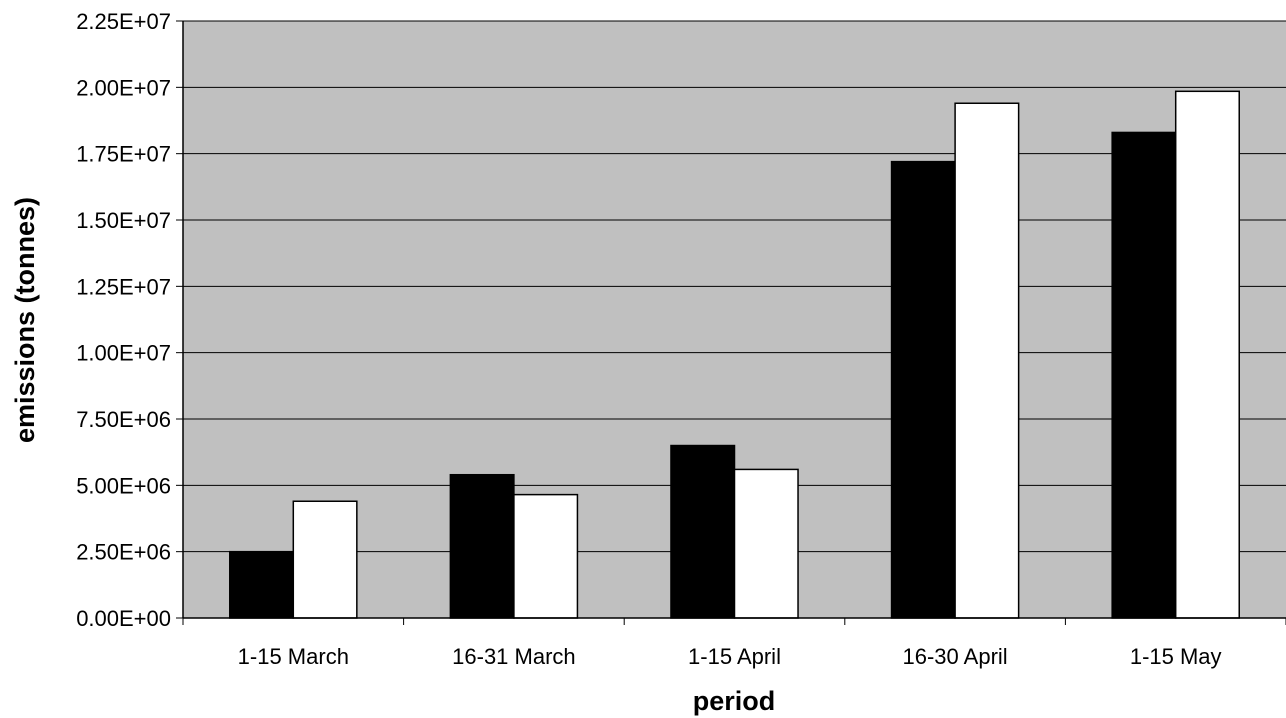  What do you see at coordinates (514, 656) in the screenshot?
I see `x-tick-label: 16-31 March` at bounding box center [514, 656].